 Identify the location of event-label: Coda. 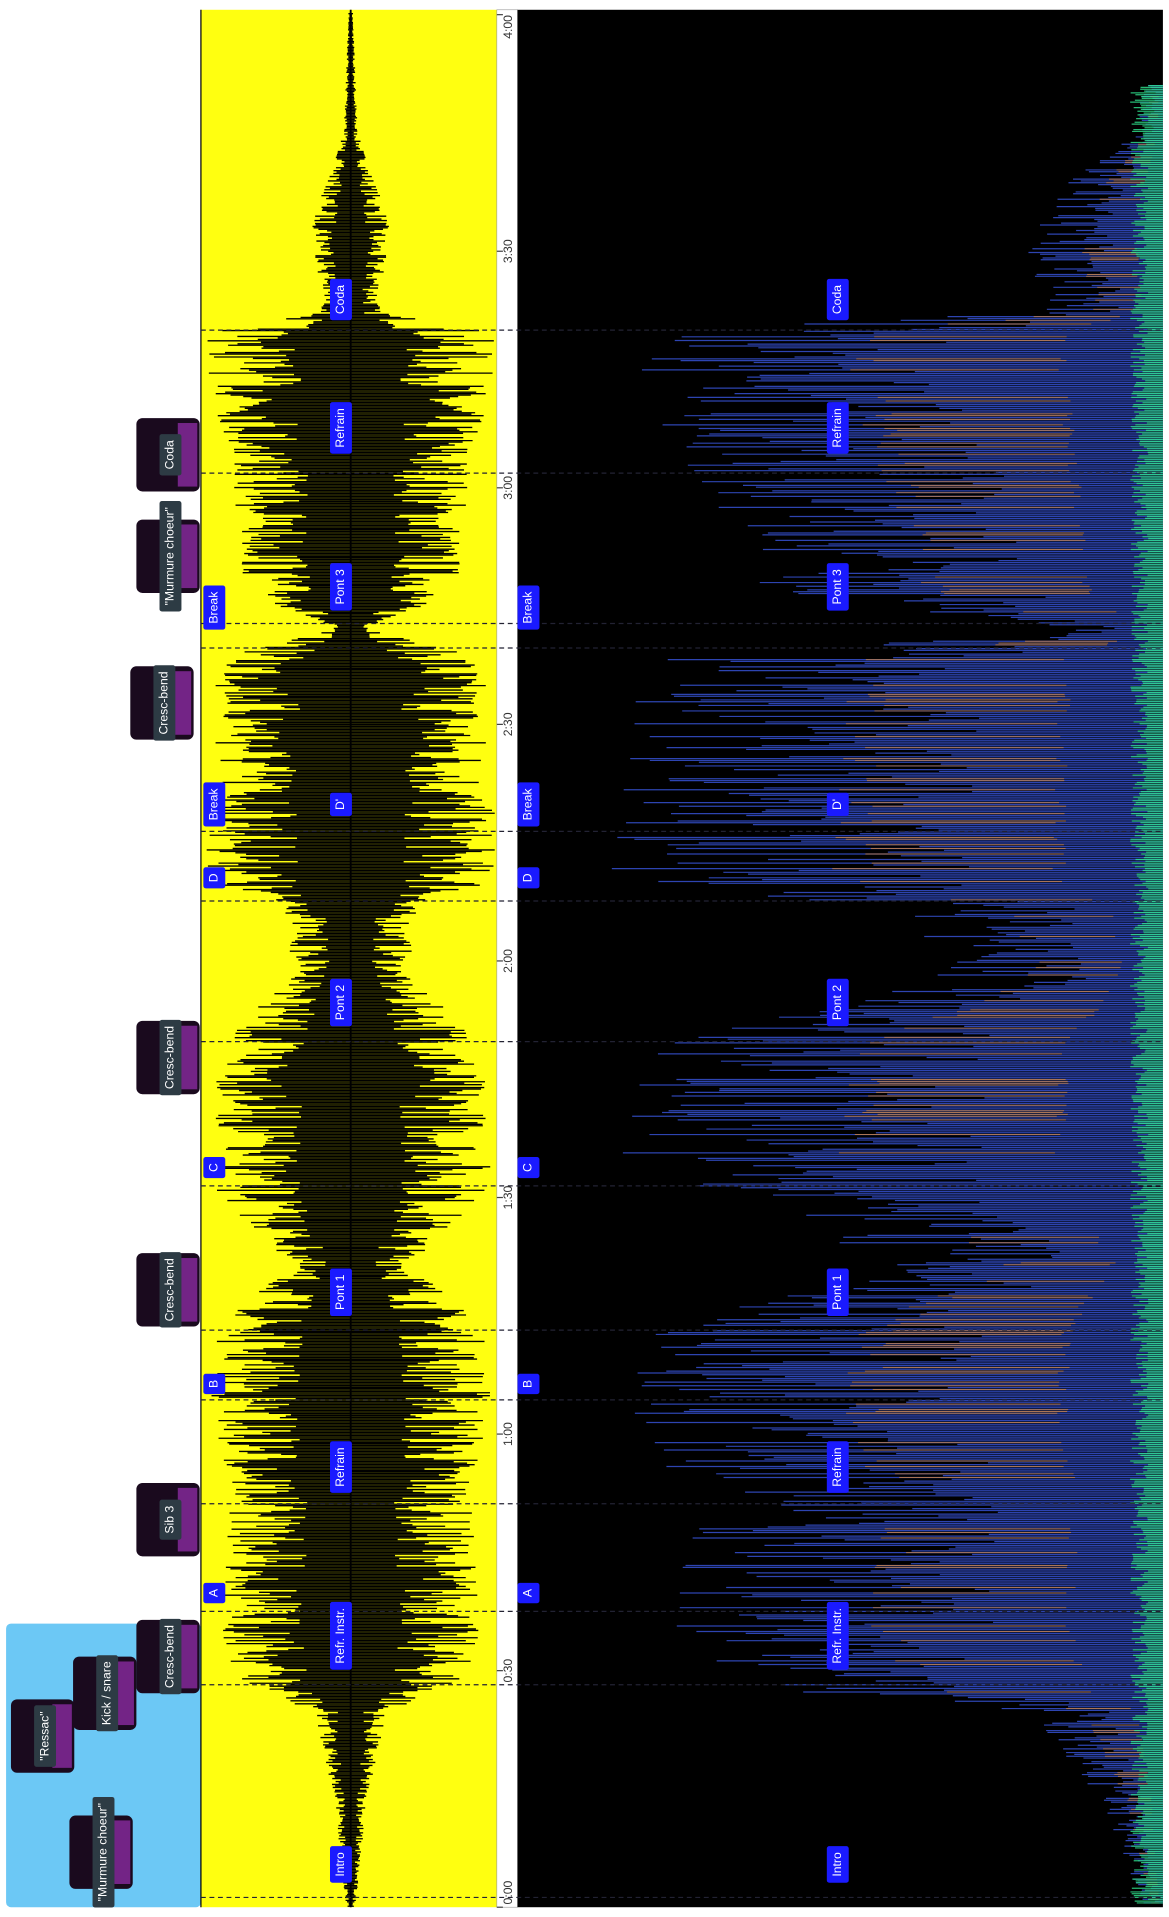
(170, 455).